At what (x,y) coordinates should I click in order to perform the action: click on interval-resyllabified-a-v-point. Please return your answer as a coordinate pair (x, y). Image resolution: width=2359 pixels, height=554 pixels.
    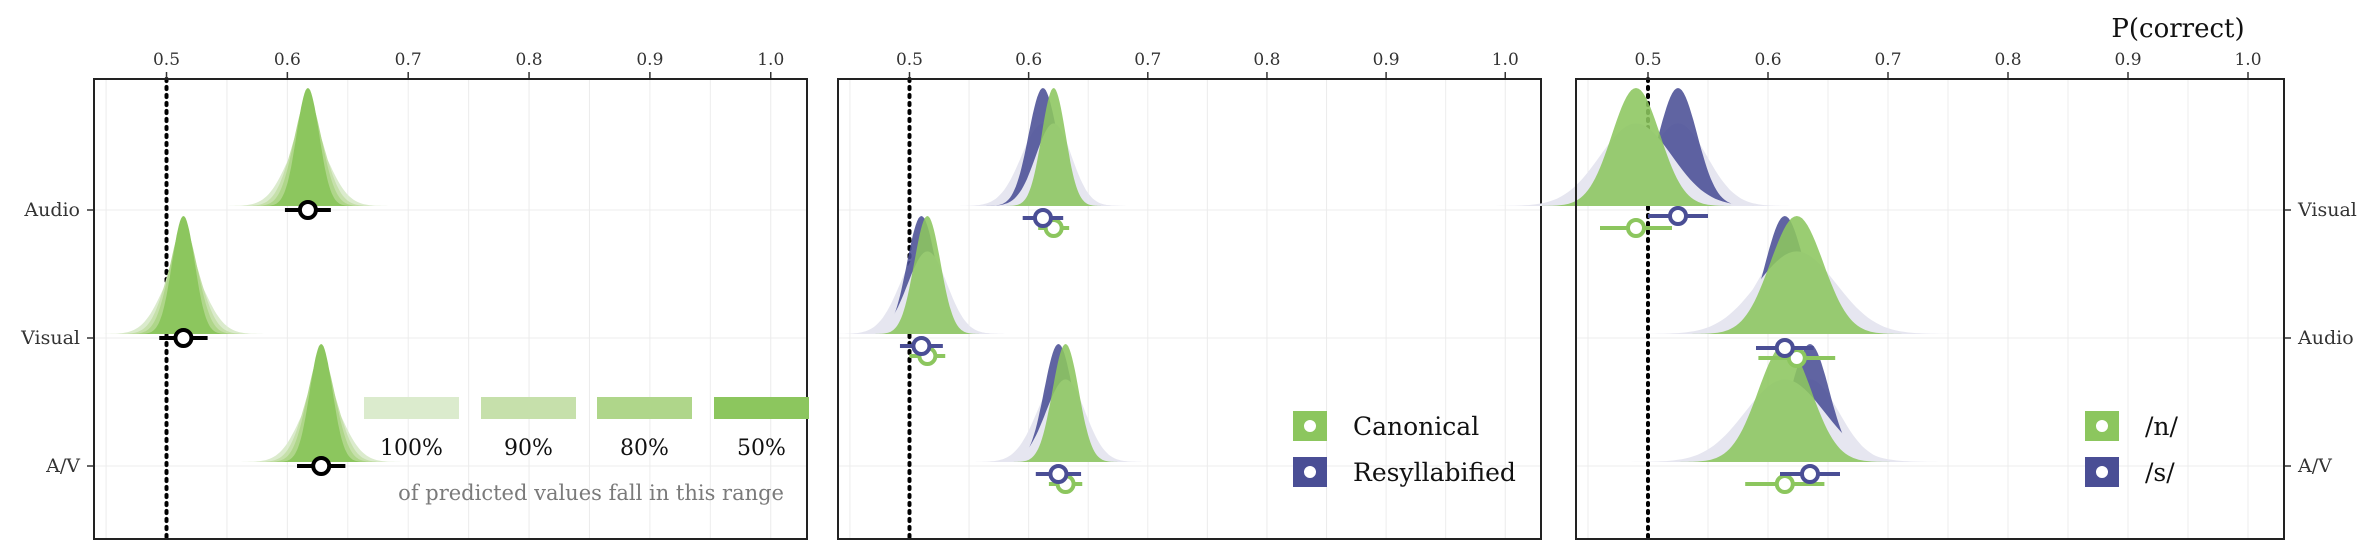
    Looking at the image, I should click on (1058, 474).